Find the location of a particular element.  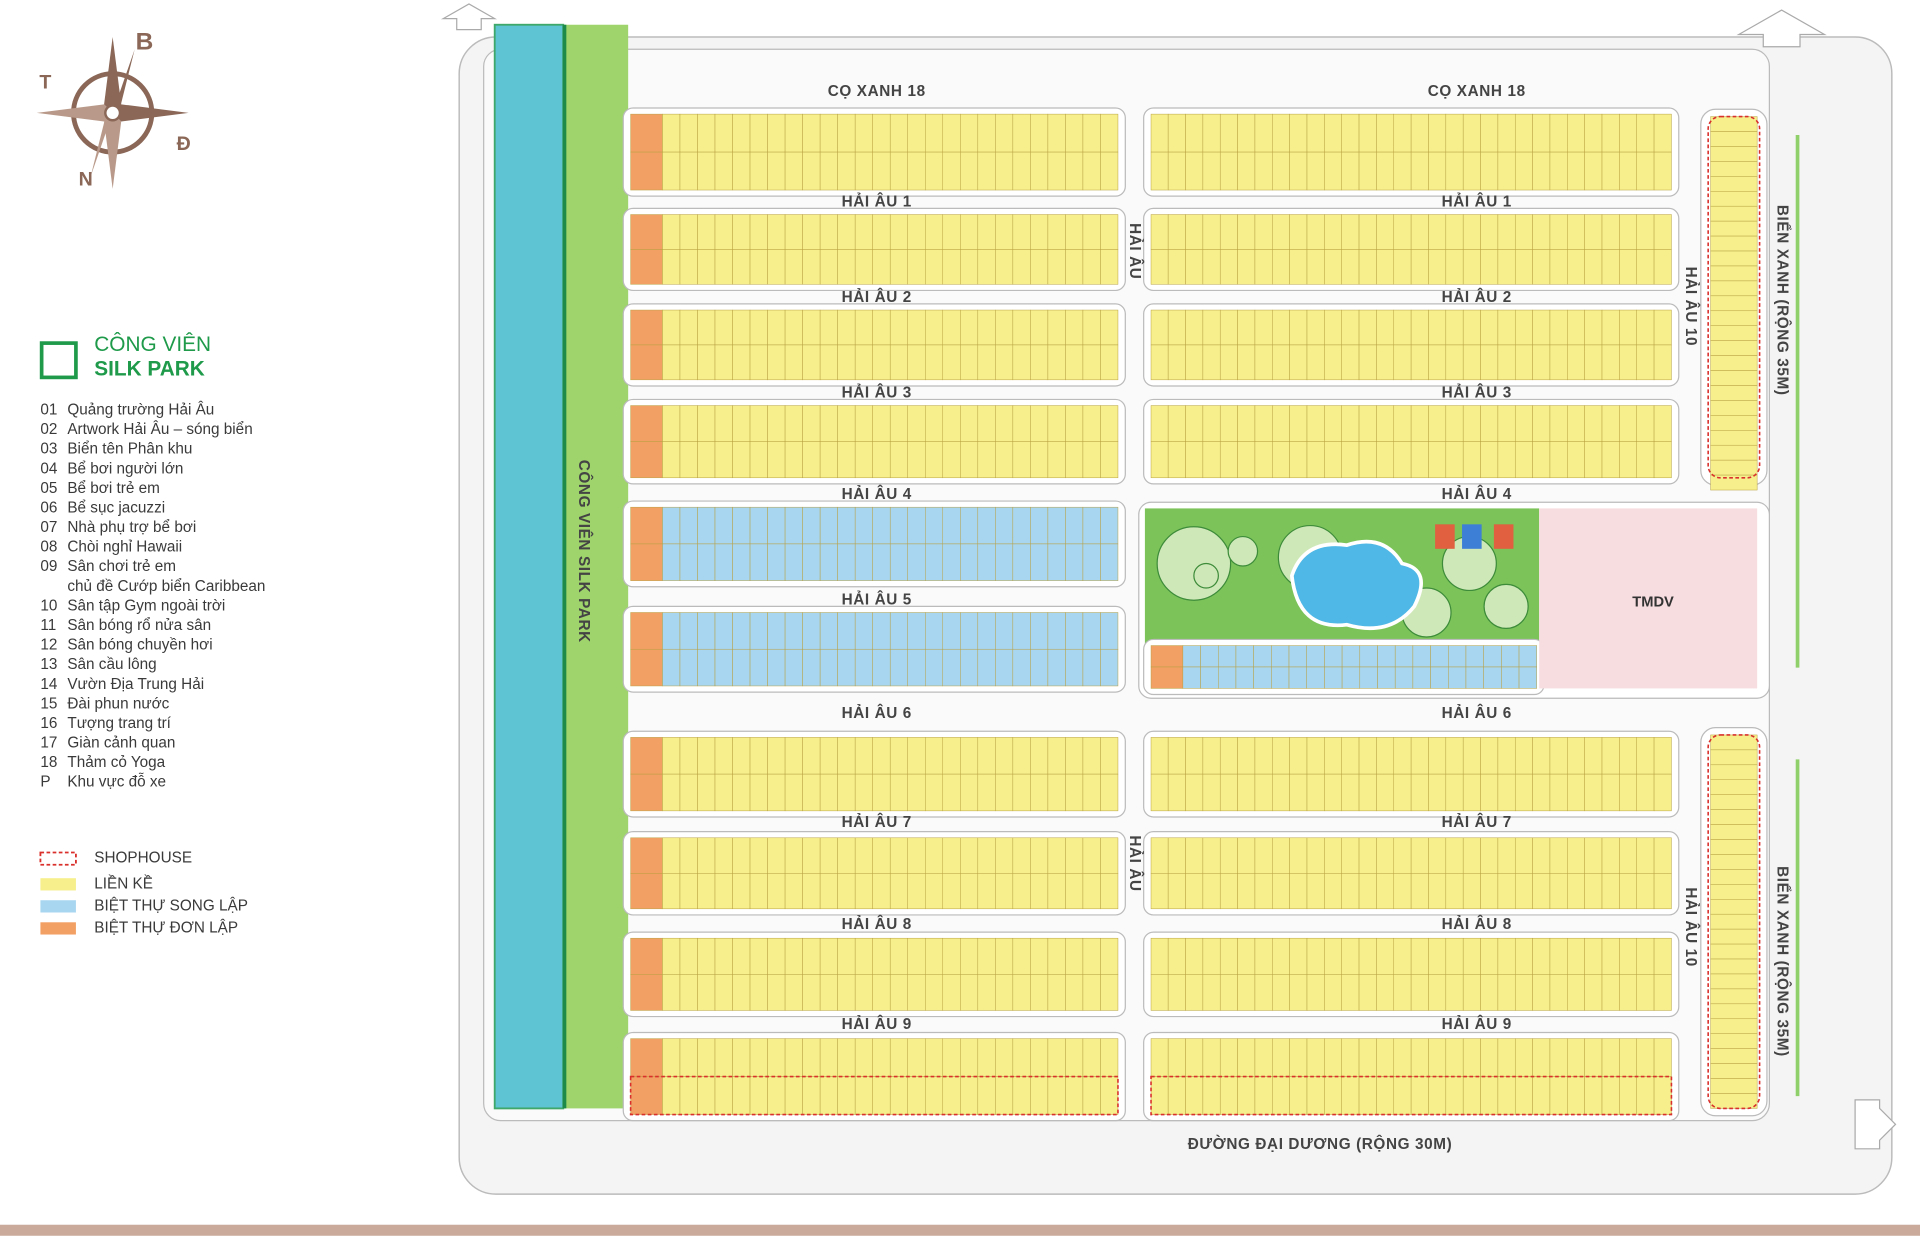

amenity-code: 17 is located at coordinates (48, 743).